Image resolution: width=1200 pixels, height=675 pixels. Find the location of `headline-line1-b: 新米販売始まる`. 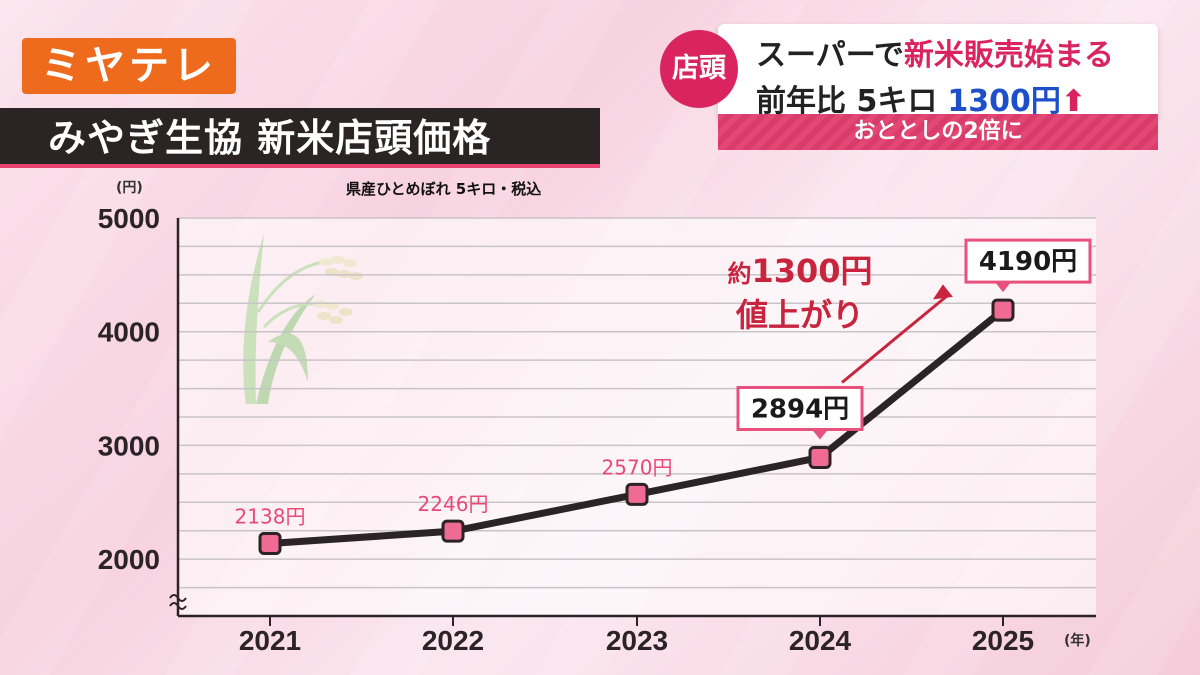

headline-line1-b: 新米販売始まる is located at coordinates (1008, 55).